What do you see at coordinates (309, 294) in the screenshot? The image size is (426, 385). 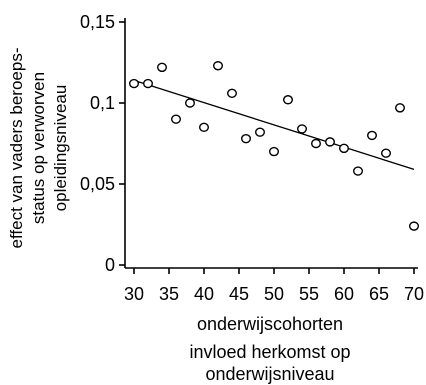 I see `x-tick-label: 55` at bounding box center [309, 294].